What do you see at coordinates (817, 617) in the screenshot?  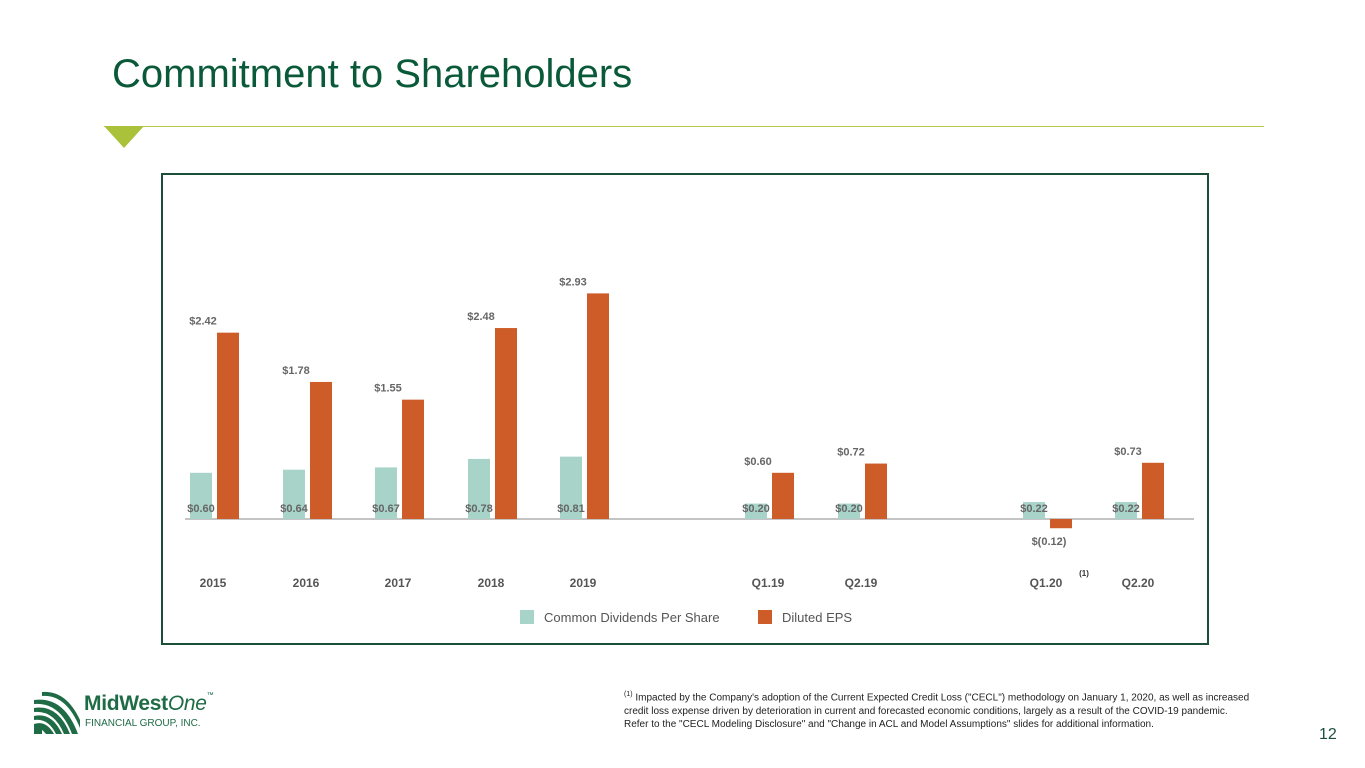 I see `legend-entry: Diluted EPS` at bounding box center [817, 617].